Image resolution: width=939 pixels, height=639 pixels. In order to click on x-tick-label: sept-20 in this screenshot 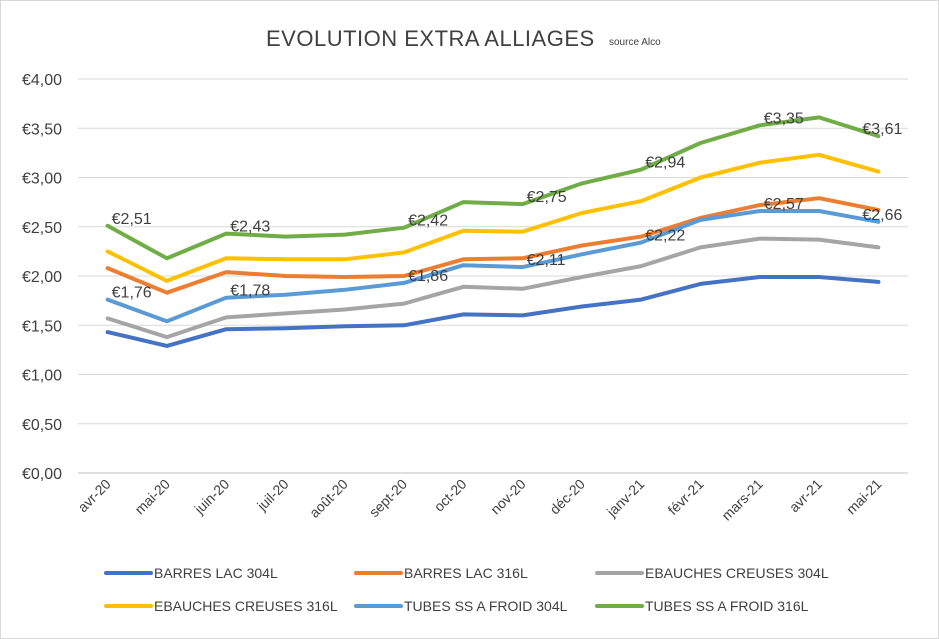, I will do `click(388, 498)`.